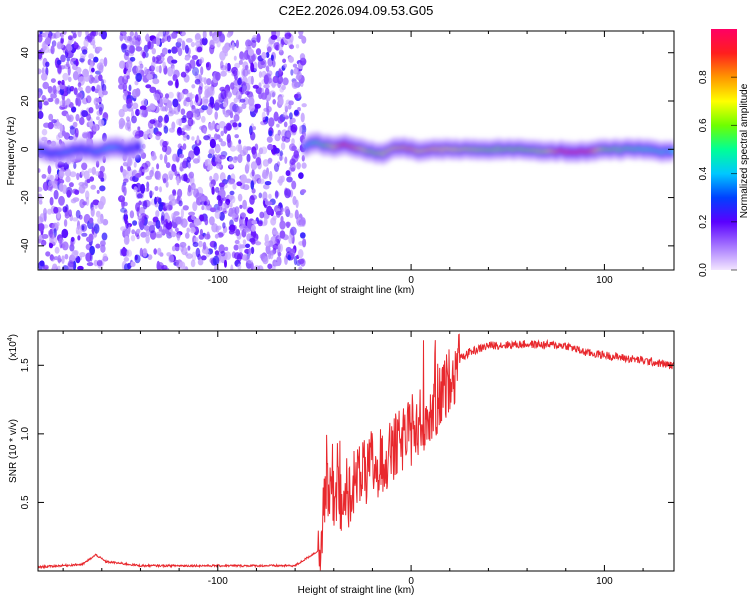 This screenshot has width=750, height=600. I want to click on colorbar-tick-label: 0.6, so click(703, 125).